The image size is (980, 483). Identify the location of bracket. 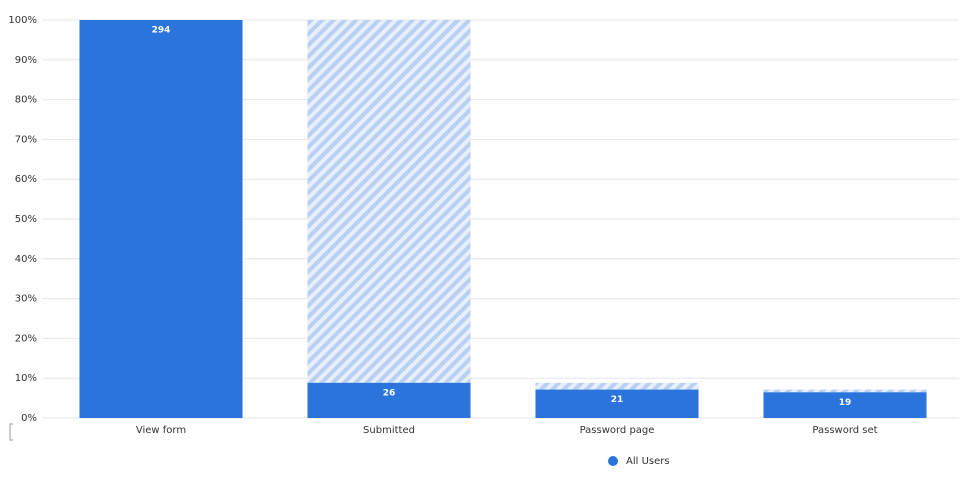
(11, 432).